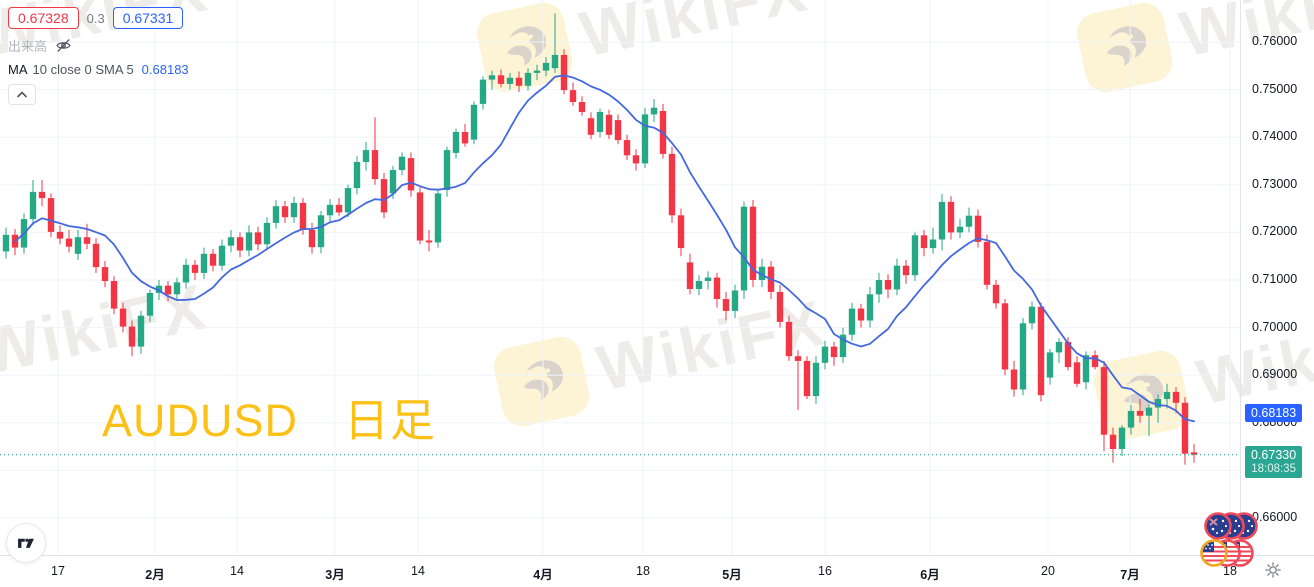 The image size is (1314, 587). What do you see at coordinates (155, 575) in the screenshot?
I see `time-axis-label: 2月` at bounding box center [155, 575].